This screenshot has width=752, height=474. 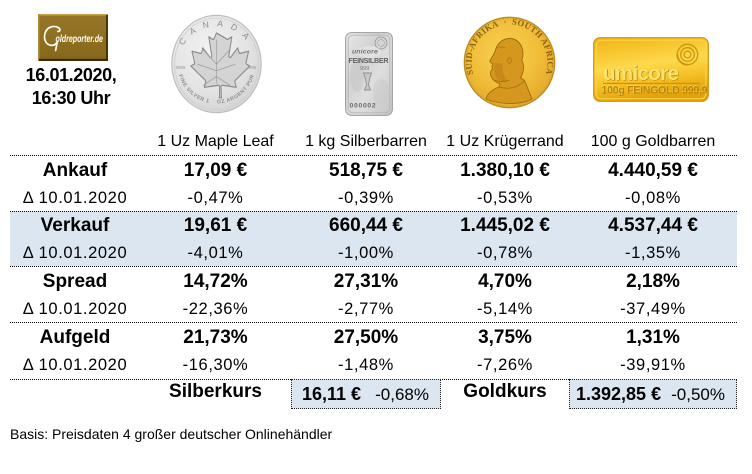 I want to click on svg-text: oldreporter.de, so click(x=80, y=39).